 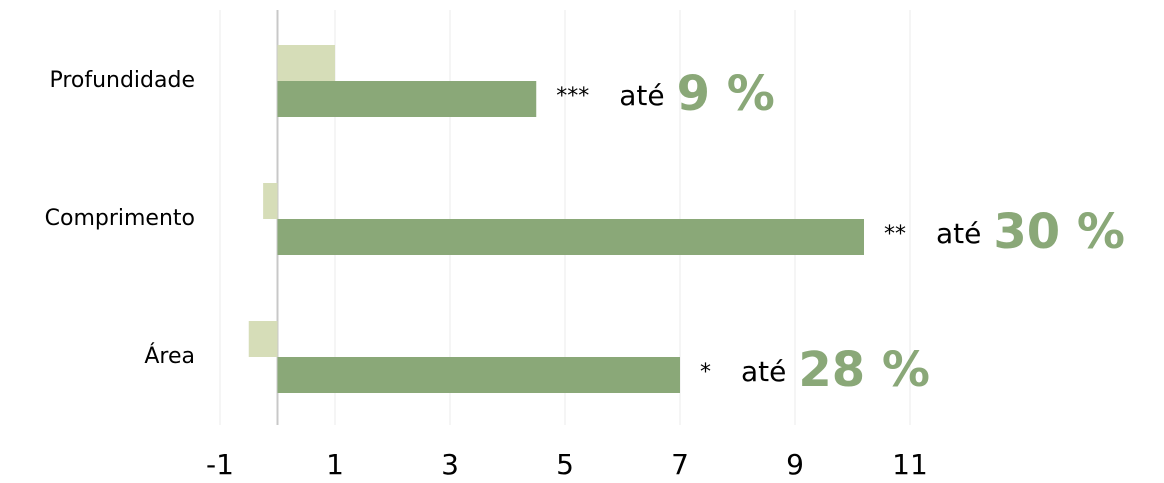 I want to click on significance-stars: **, so click(x=895, y=234).